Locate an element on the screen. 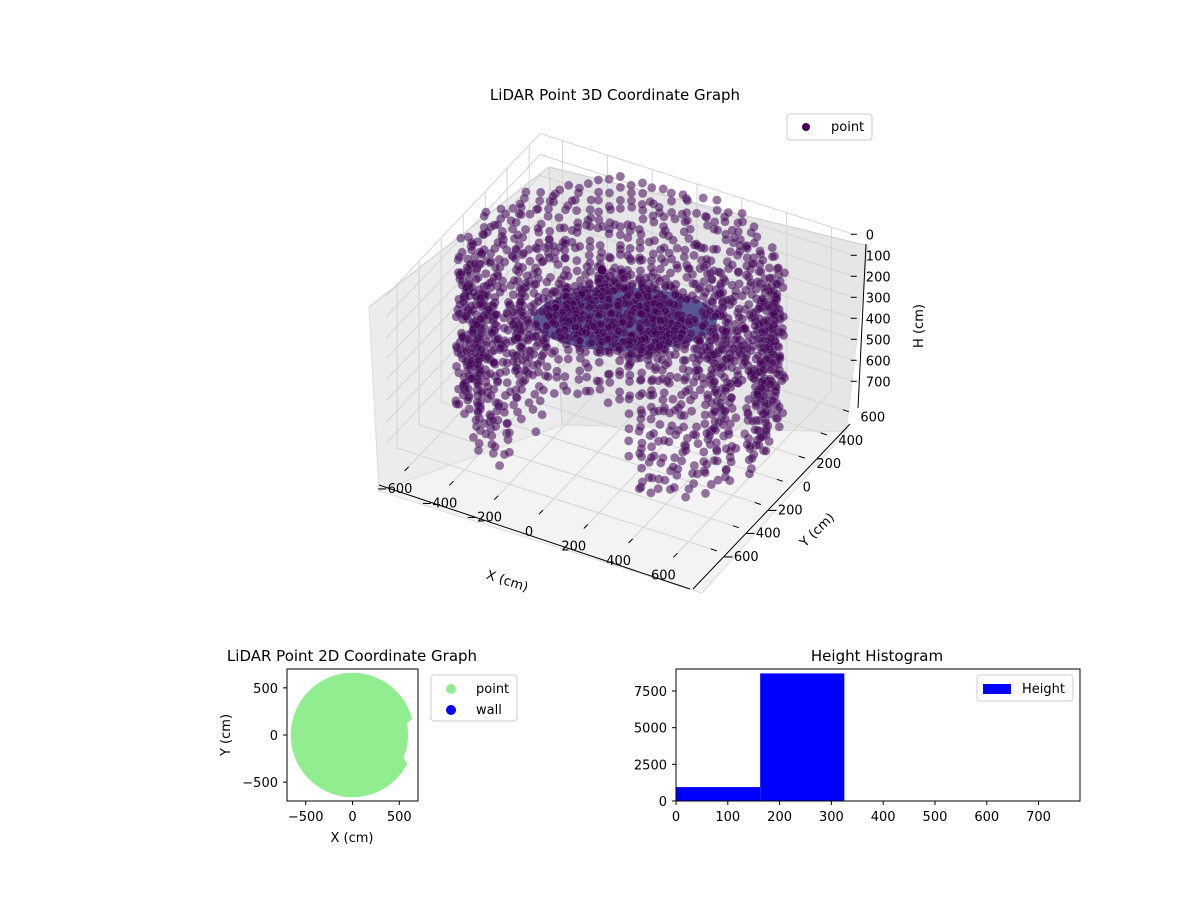 Image resolution: width=1200 pixels, height=900 pixels. x-tick-label: 600 is located at coordinates (663, 575).